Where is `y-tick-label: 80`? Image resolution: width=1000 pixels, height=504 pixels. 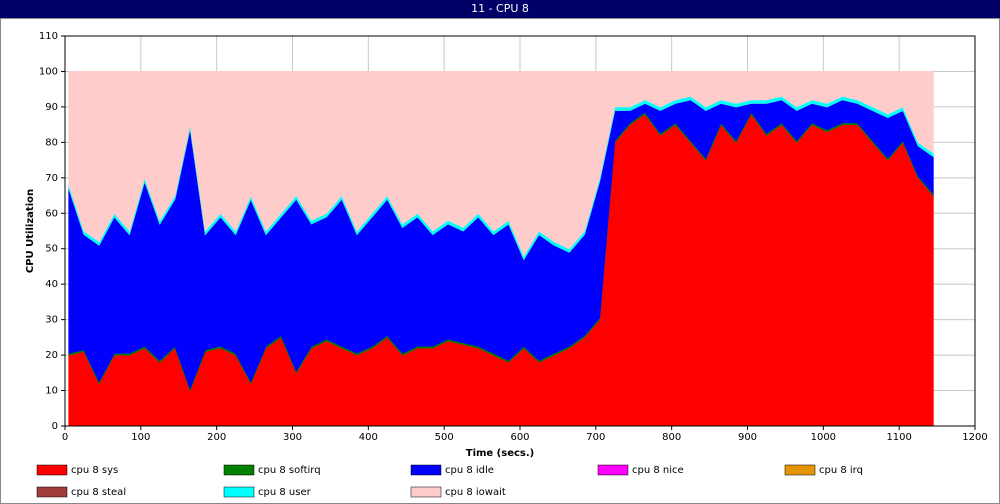 y-tick-label: 80 is located at coordinates (51, 142).